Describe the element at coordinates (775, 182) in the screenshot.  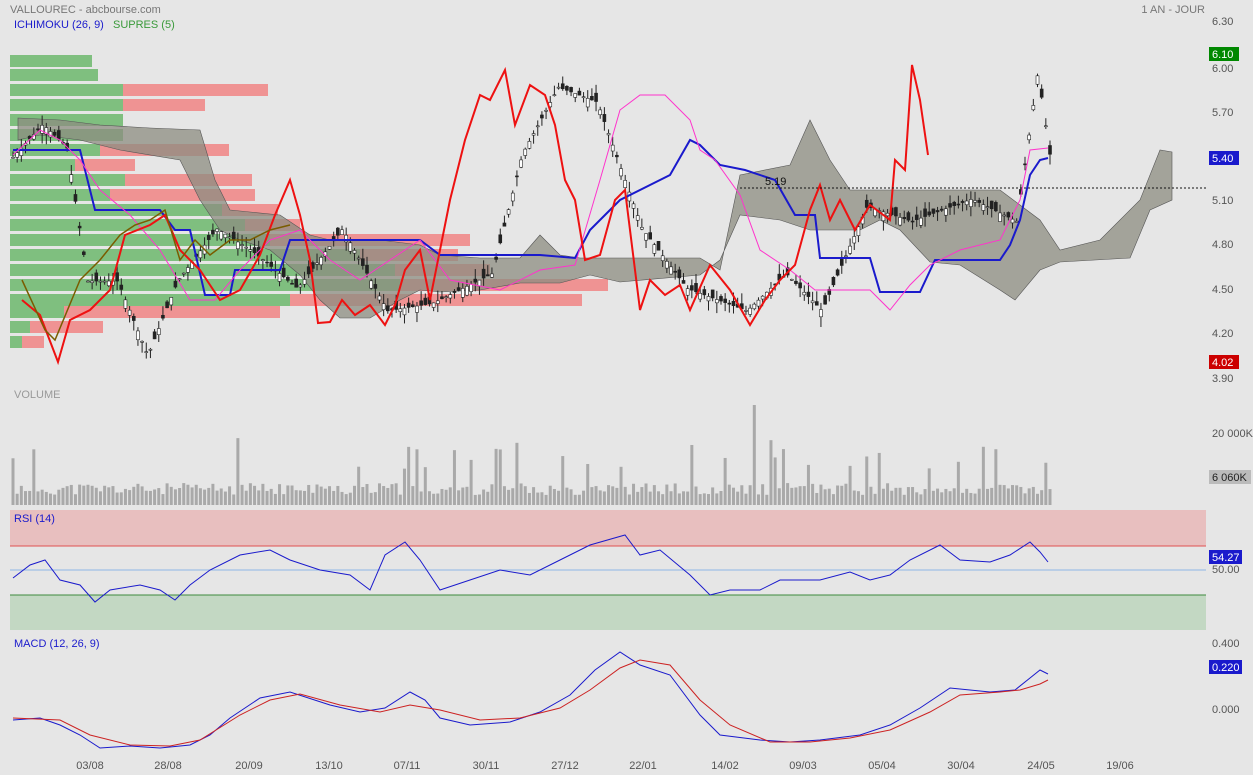
I see `reference-line-label: 5.19` at that location.